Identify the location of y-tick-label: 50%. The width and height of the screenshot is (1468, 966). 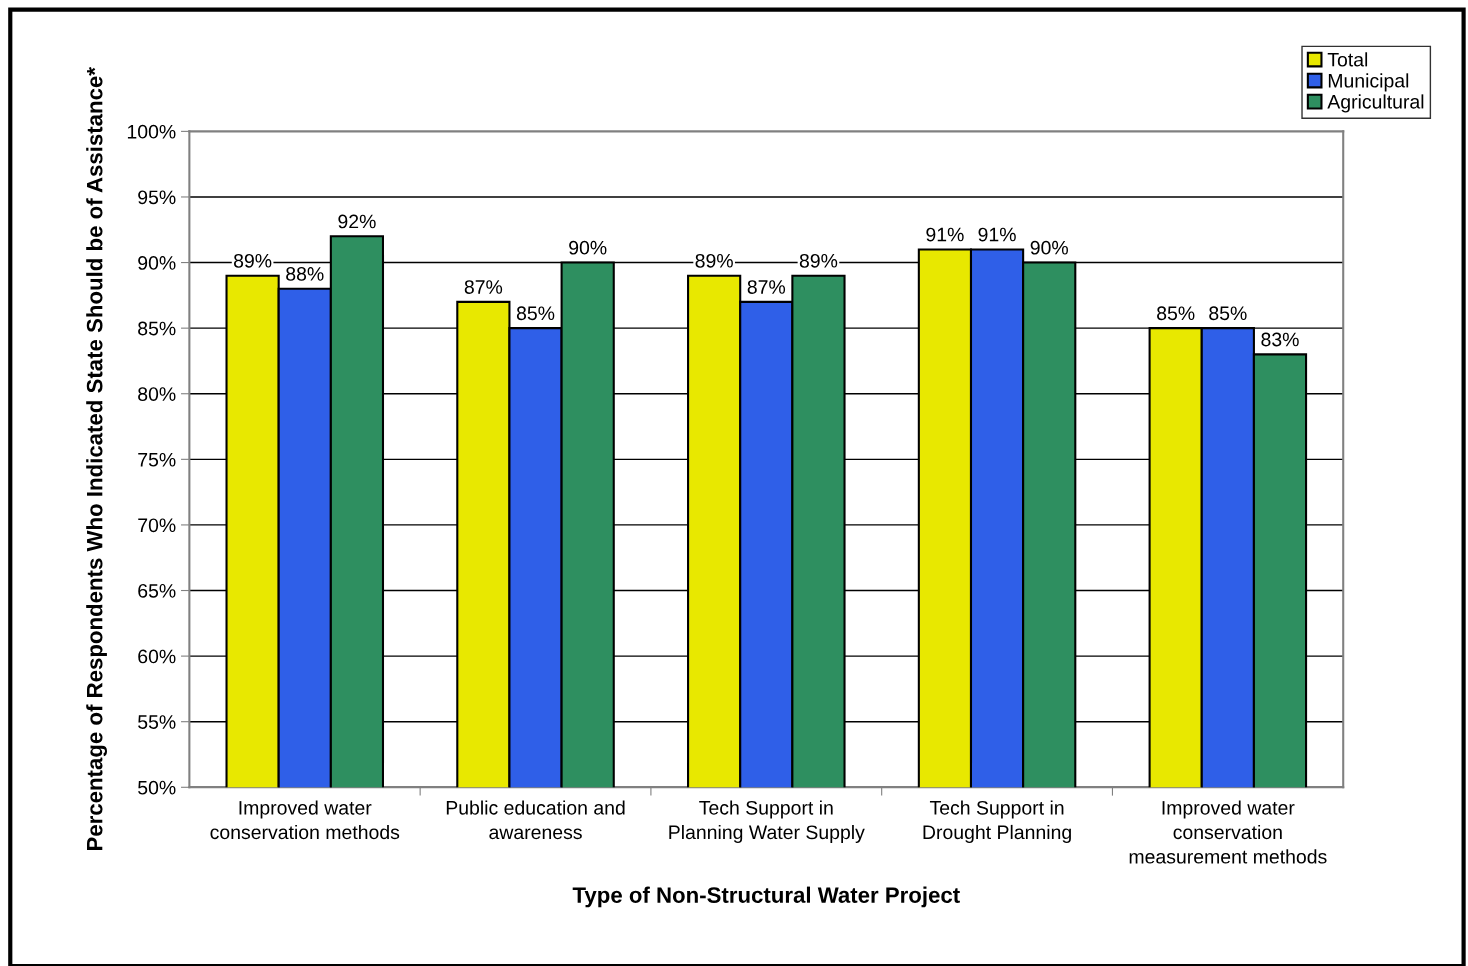
(157, 787).